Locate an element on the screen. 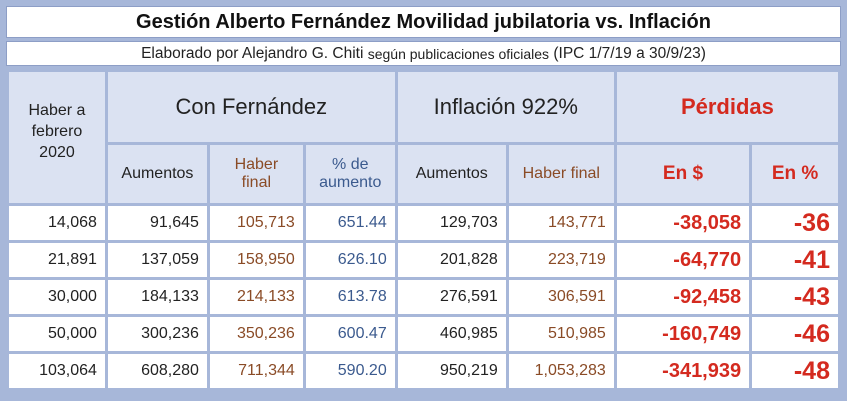 The image size is (847, 401). header-con-fernandez: Con Fernández is located at coordinates (251, 107).